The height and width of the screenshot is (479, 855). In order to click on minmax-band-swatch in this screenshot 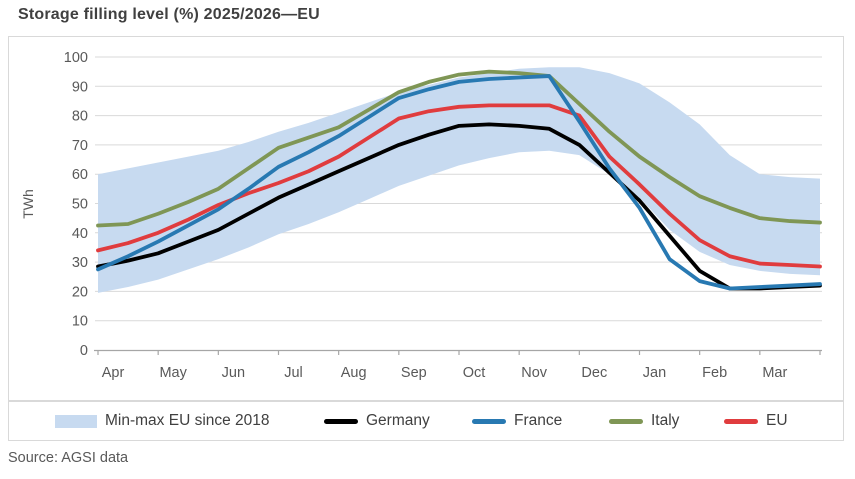, I will do `click(76, 421)`.